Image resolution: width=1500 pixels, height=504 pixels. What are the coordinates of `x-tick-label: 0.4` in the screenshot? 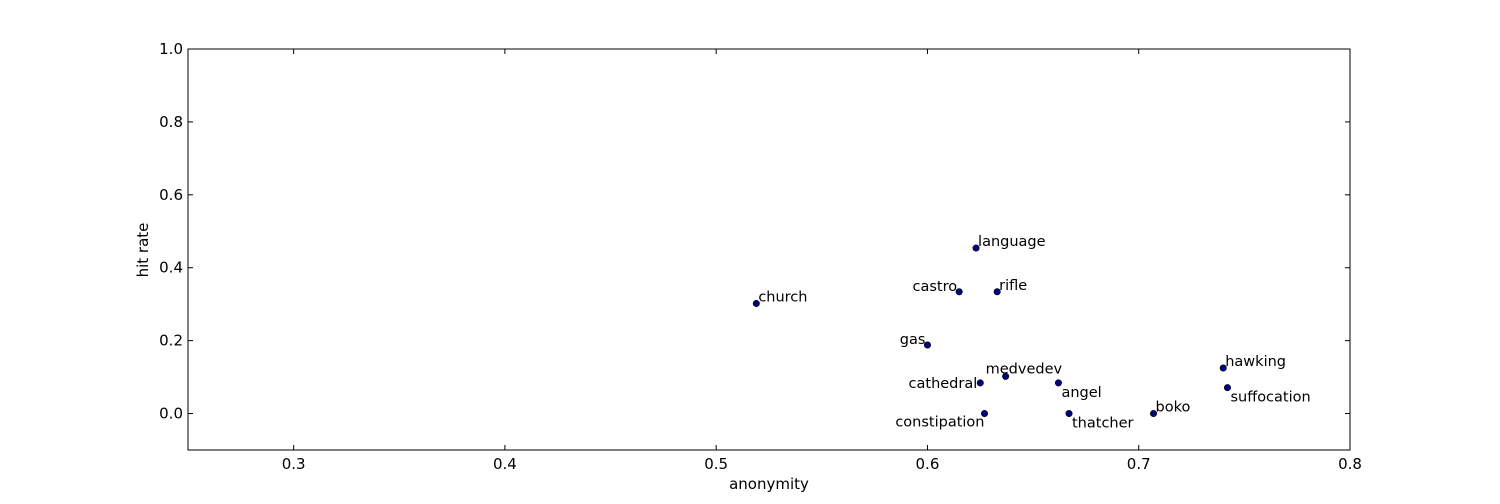 It's located at (505, 464).